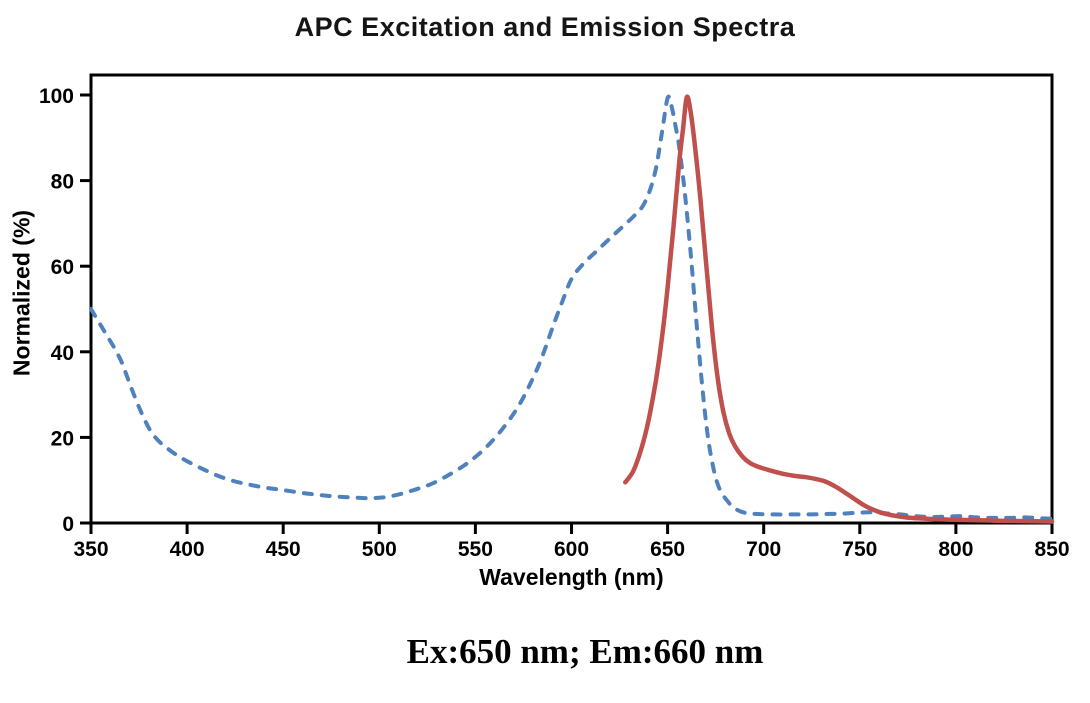  Describe the element at coordinates (56, 96) in the screenshot. I see `y-tick-label: 100` at that location.